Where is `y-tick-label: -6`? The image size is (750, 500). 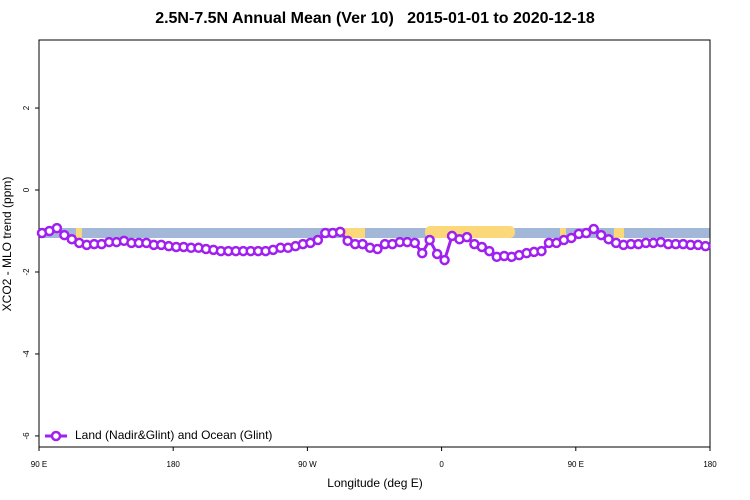 y-tick-label: -6 is located at coordinates (26, 436).